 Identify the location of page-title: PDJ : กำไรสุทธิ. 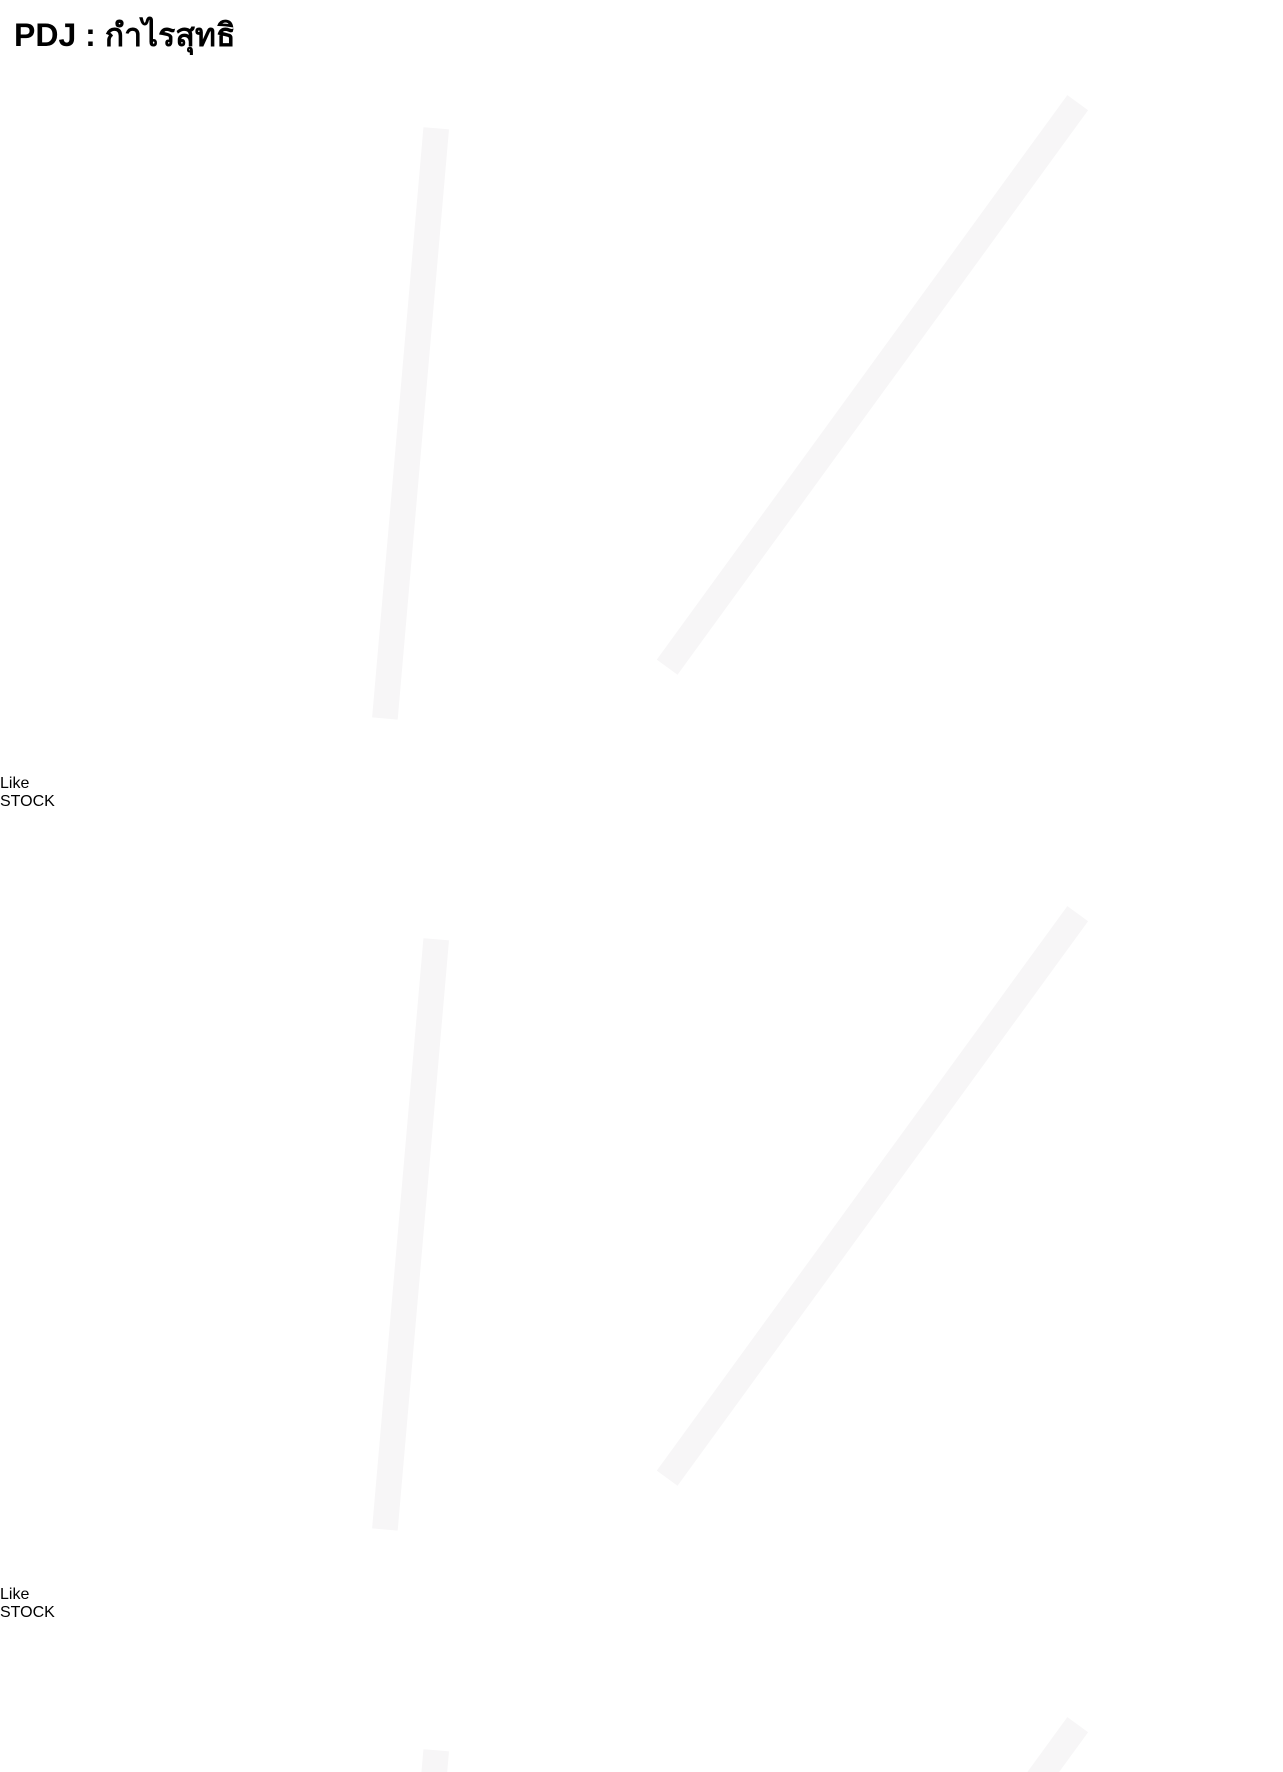
(125, 35).